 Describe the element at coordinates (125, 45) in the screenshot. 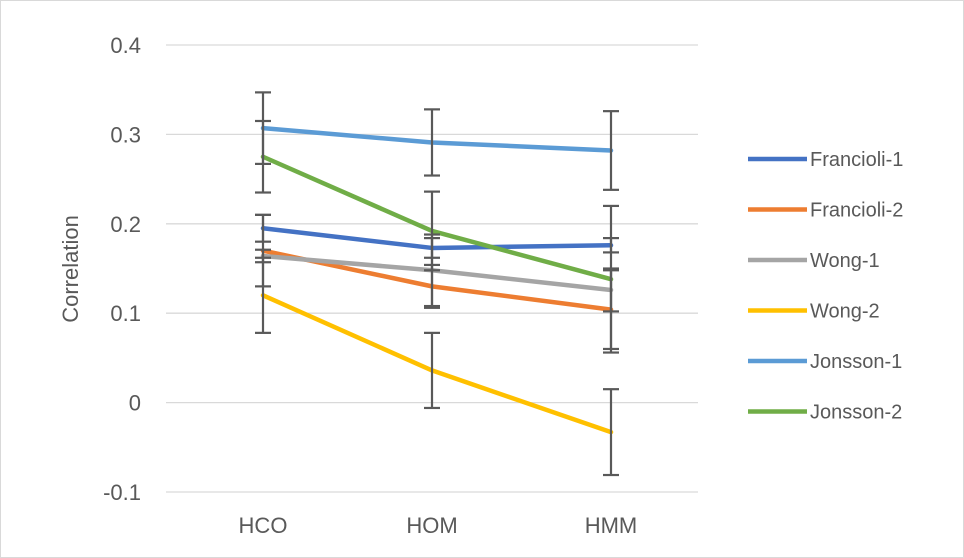

I see `y-tick-label: 0.4` at that location.